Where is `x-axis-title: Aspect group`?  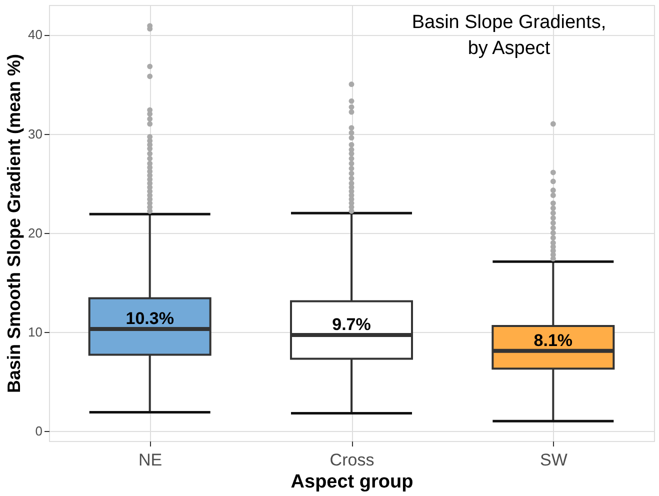
x-axis-title: Aspect group is located at coordinates (352, 482).